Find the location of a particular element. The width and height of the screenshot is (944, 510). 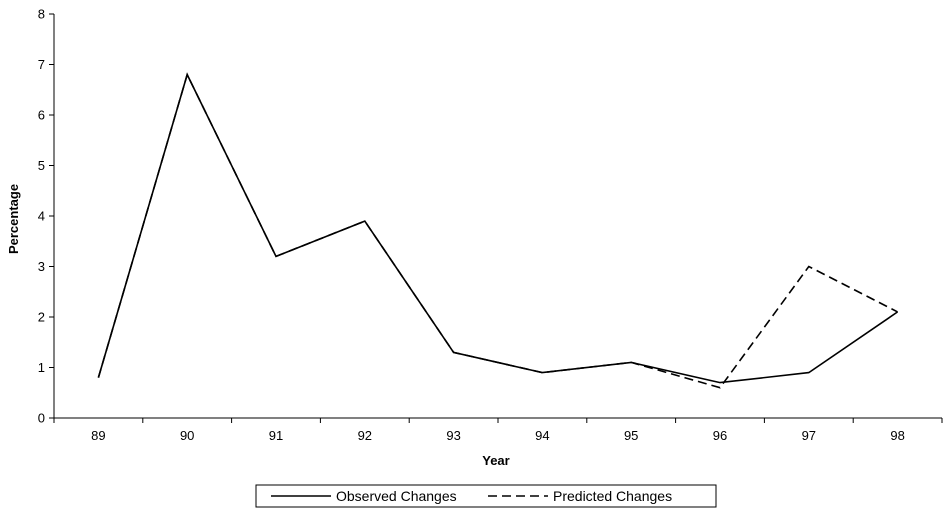

x-tick-label: 93 is located at coordinates (453, 435).